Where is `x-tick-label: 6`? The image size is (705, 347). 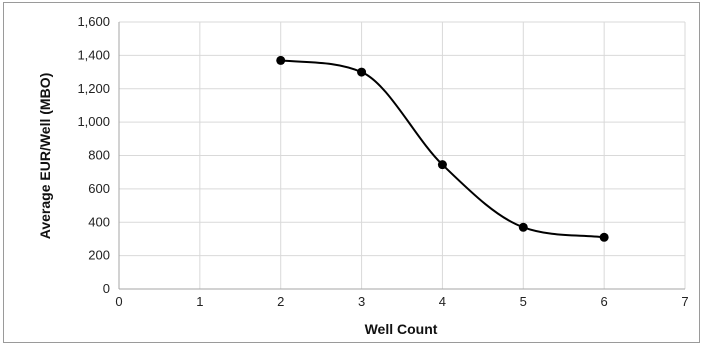 x-tick-label: 6 is located at coordinates (604, 301).